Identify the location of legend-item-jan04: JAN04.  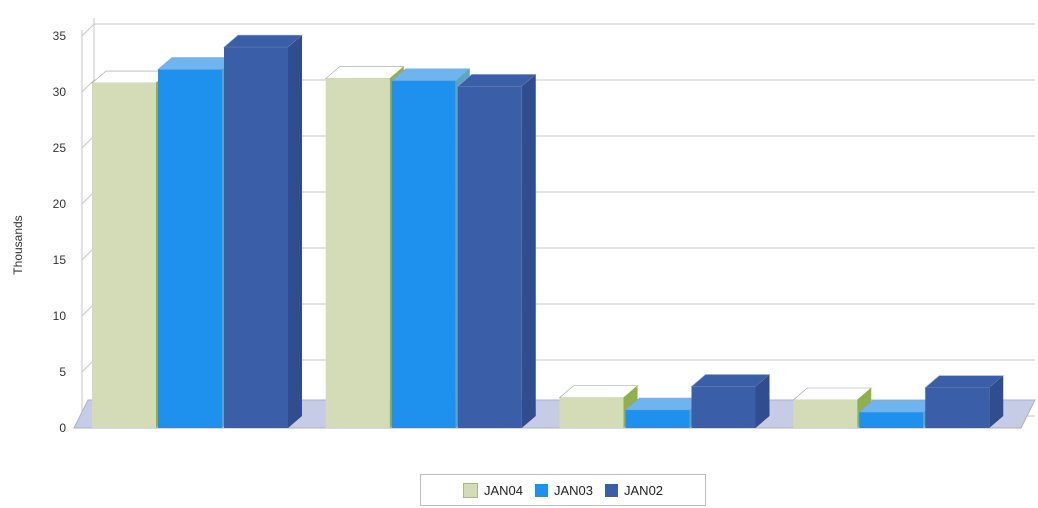
(492, 490).